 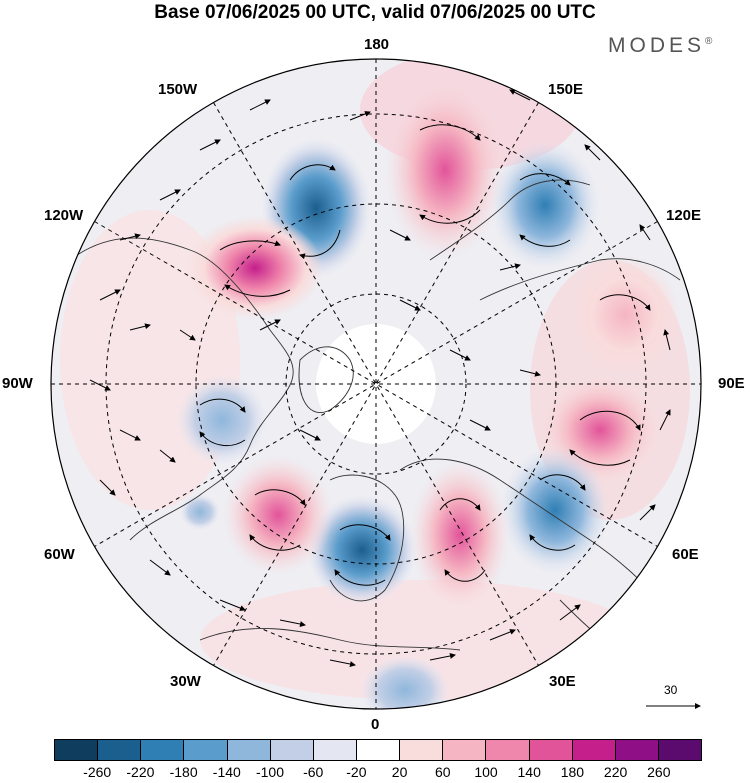 I want to click on anomaly-neg-10w, so click(x=362, y=550).